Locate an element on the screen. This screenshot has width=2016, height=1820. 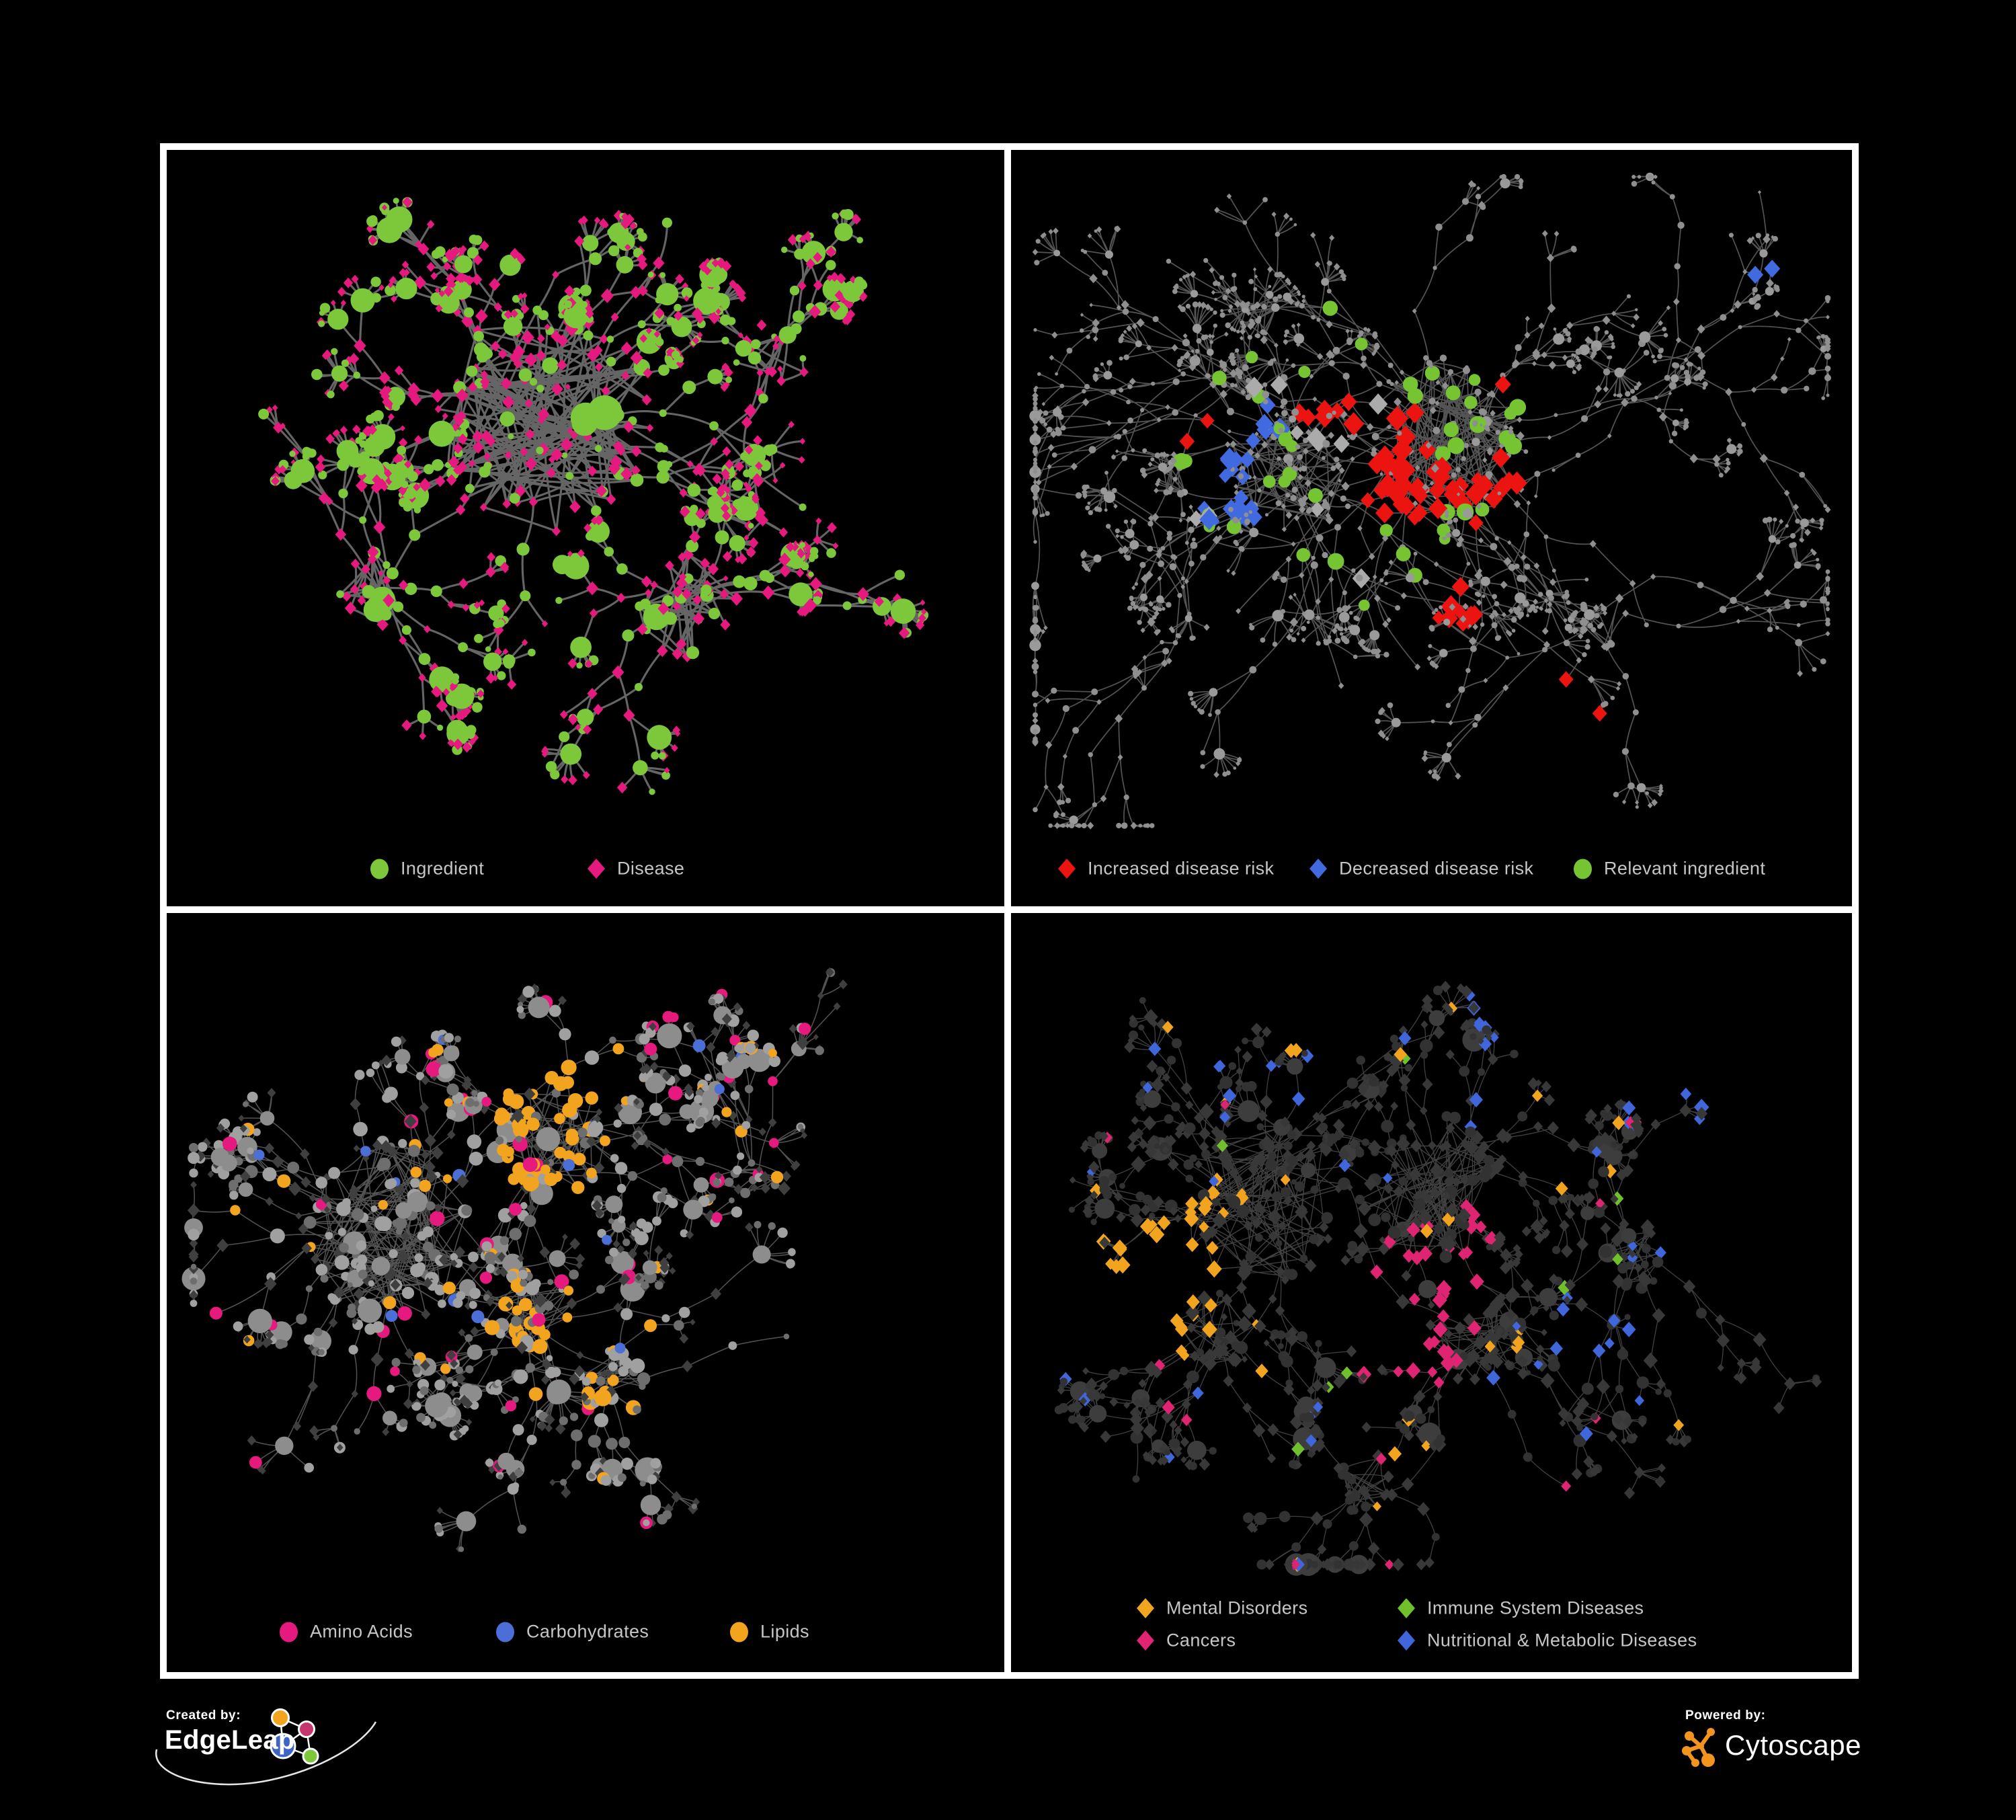
legend-item-label: Nutritional & Metabolic Diseases is located at coordinates (1562, 1640).